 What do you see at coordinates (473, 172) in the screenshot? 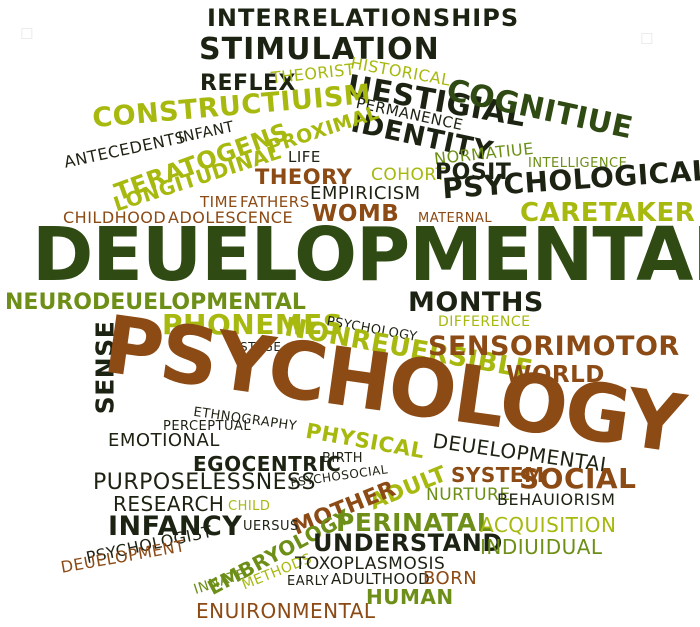
I see `word-posit: POSIT` at bounding box center [473, 172].